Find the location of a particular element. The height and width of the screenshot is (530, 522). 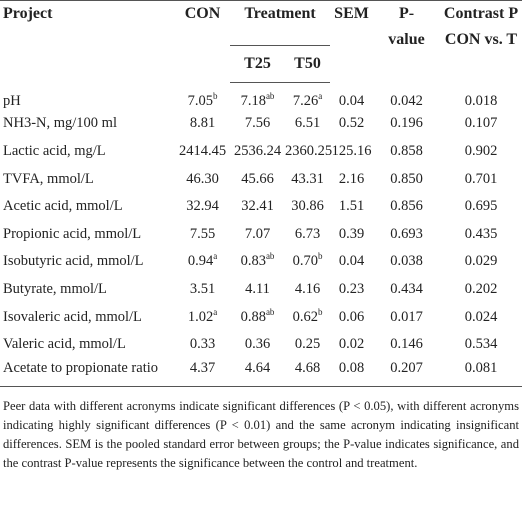

row-label: pH is located at coordinates (12, 100).